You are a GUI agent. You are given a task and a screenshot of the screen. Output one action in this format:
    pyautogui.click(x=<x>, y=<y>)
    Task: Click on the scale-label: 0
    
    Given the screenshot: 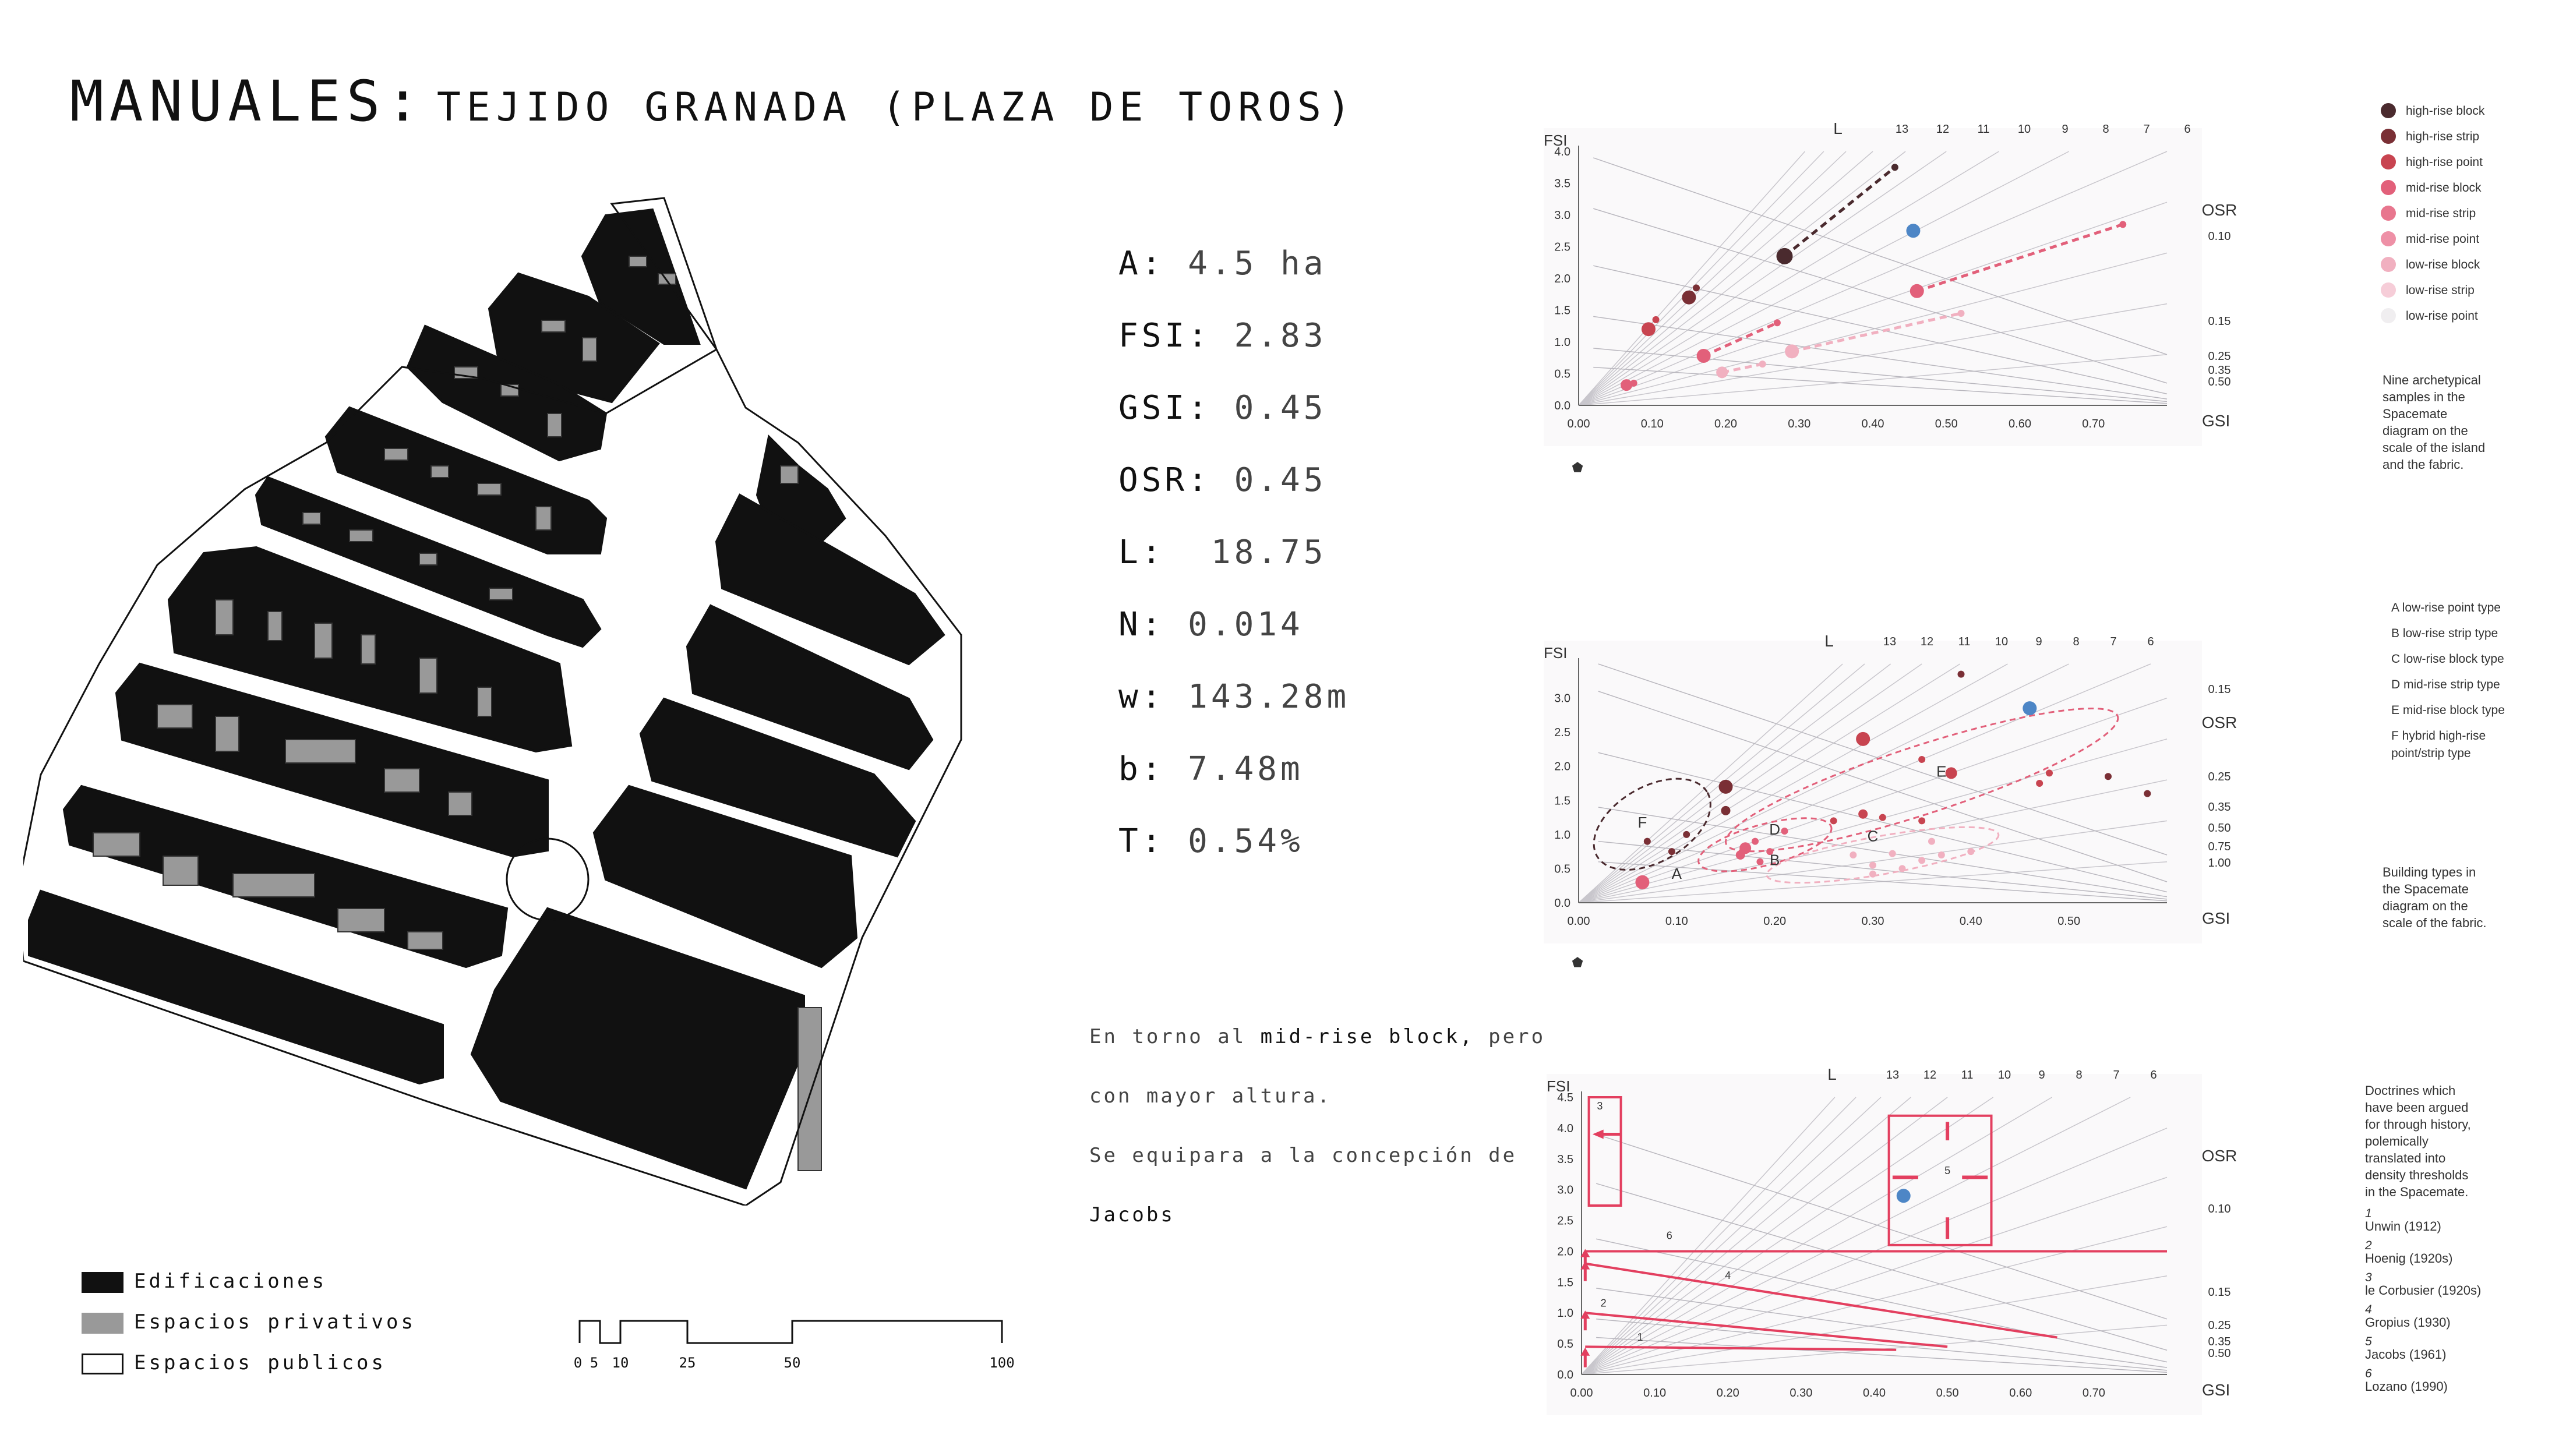 What is the action you would take?
    pyautogui.click(x=578, y=1363)
    